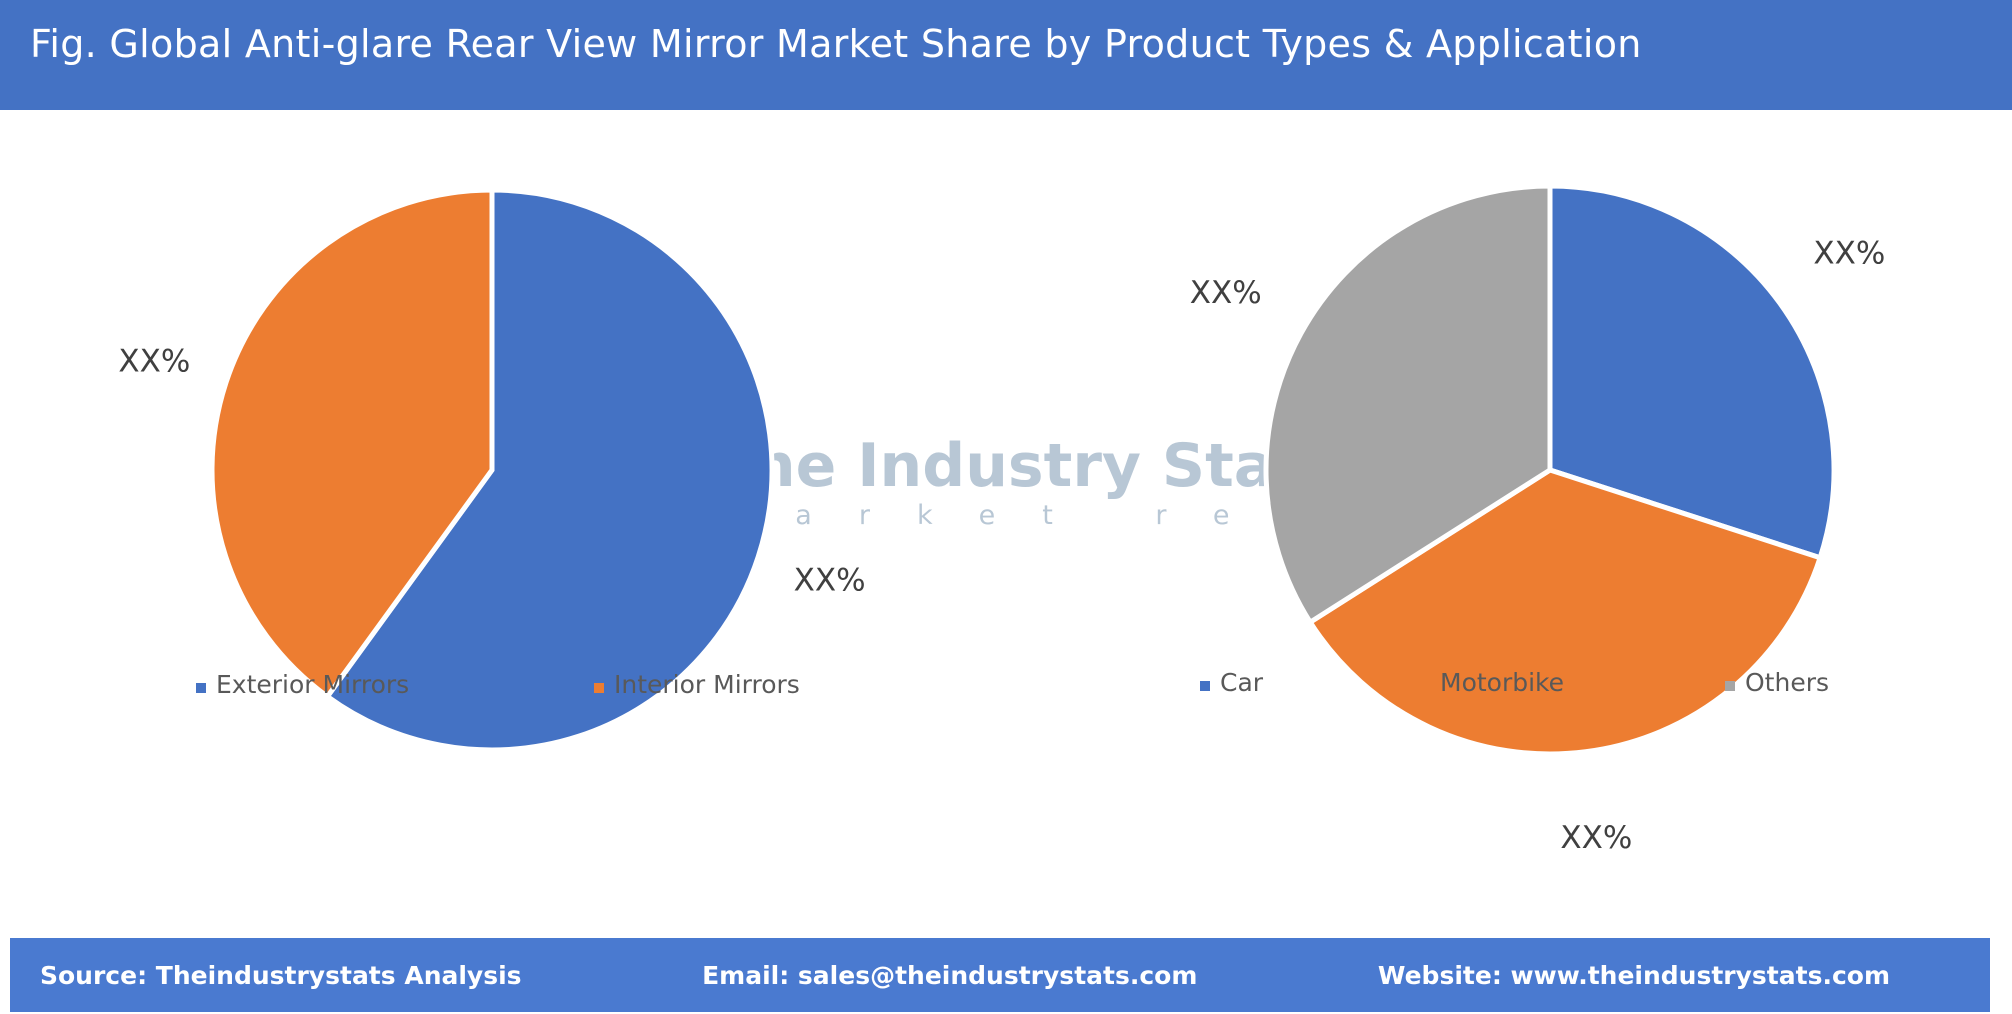  What do you see at coordinates (1205, 686) in the screenshot?
I see `legend-swatch-car` at bounding box center [1205, 686].